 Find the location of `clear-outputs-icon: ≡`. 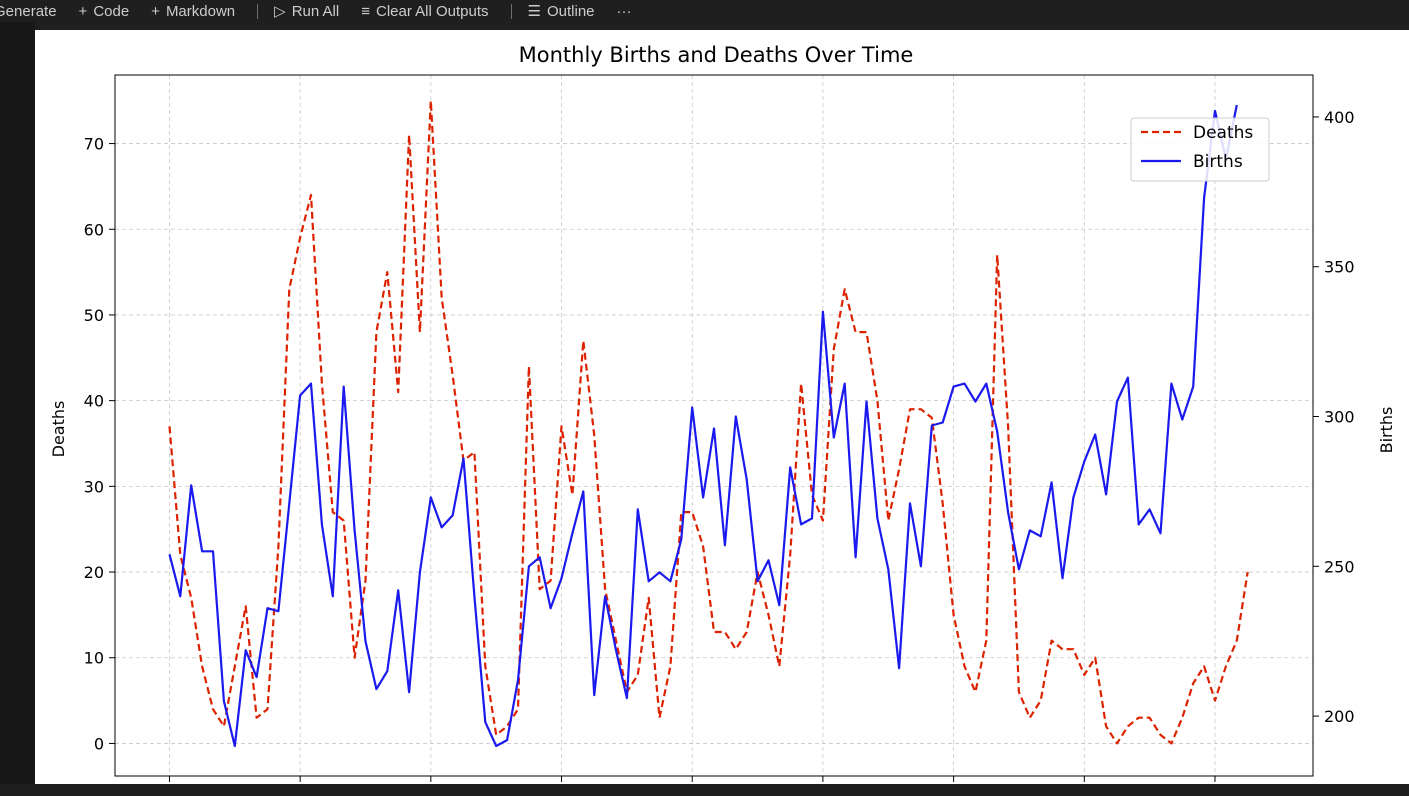

clear-outputs-icon: ≡ is located at coordinates (365, 11).